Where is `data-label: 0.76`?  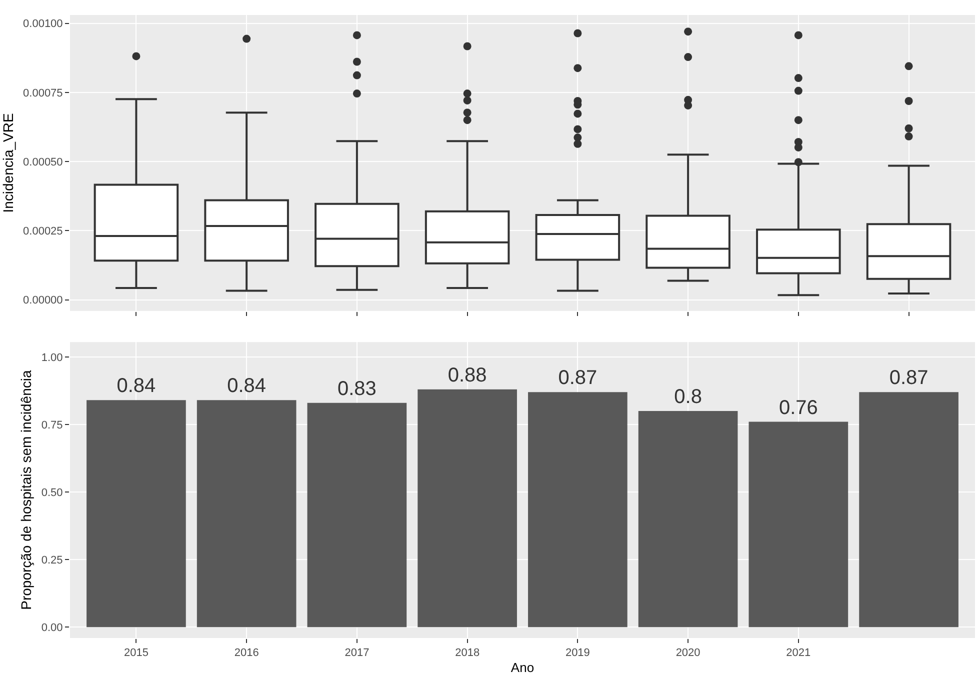
data-label: 0.76 is located at coordinates (798, 407).